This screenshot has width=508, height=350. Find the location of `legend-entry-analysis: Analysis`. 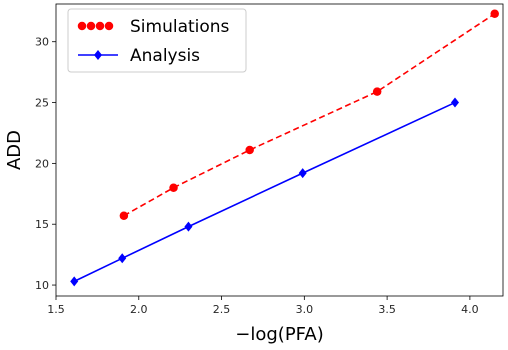

legend-entry-analysis: Analysis is located at coordinates (139, 56).